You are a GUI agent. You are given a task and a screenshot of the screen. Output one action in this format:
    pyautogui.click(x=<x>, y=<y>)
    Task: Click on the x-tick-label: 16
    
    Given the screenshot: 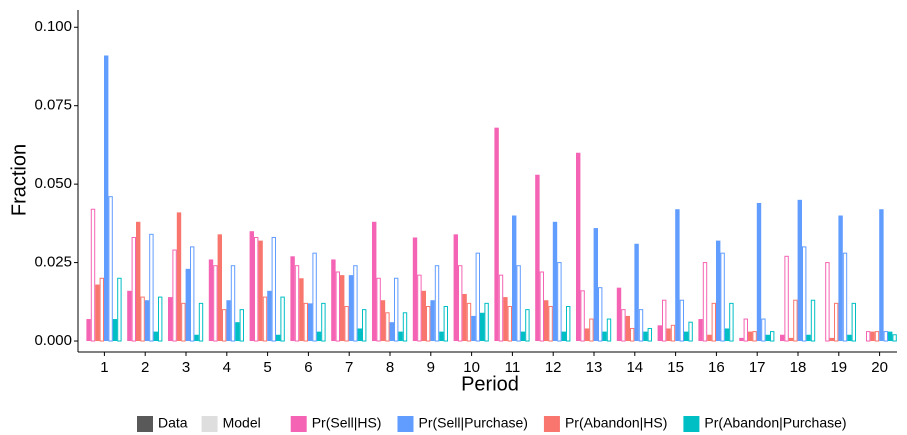 What is the action you would take?
    pyautogui.click(x=716, y=367)
    